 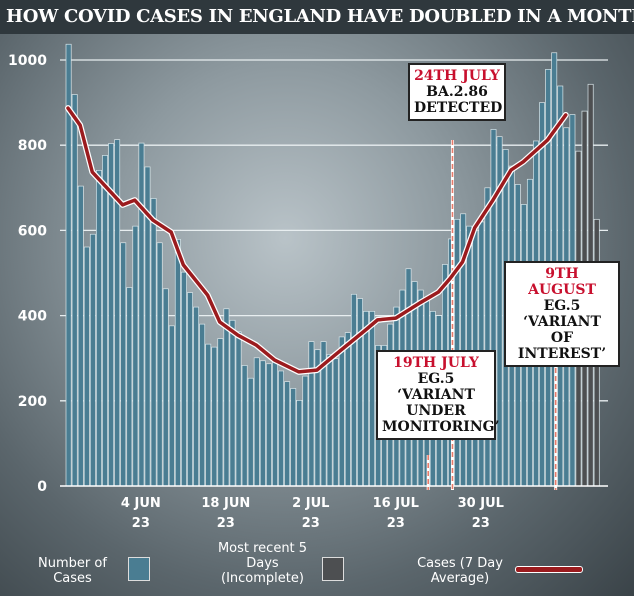 I want to click on y-tick-label: 600, so click(x=32, y=231).